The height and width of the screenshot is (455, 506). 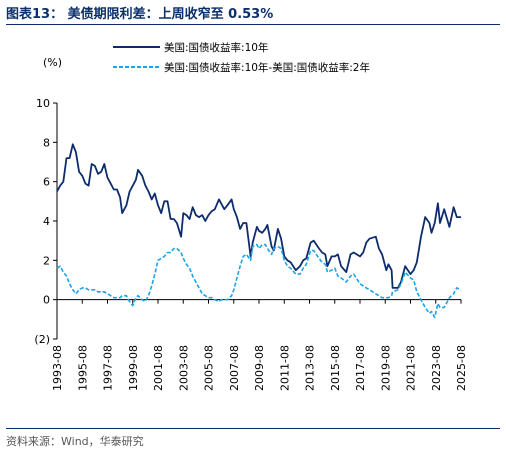 I want to click on footer-divider, so click(x=253, y=428).